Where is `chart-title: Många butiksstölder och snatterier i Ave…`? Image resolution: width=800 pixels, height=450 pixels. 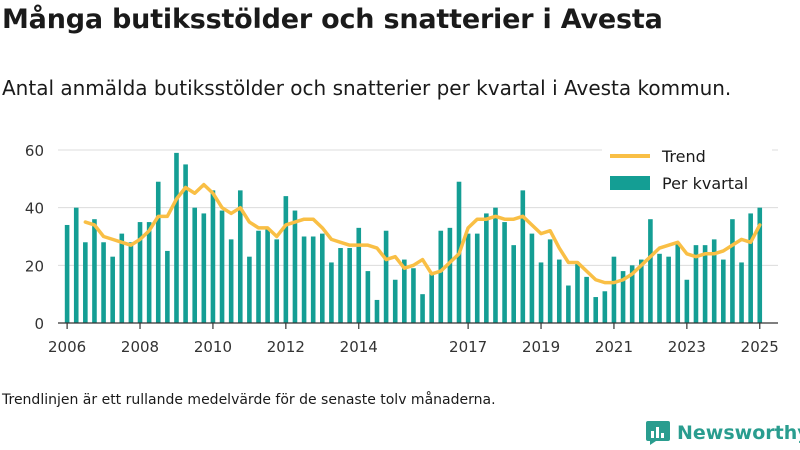
chart-title: Många butiksstölder och snatterier i Ave… is located at coordinates (332, 19).